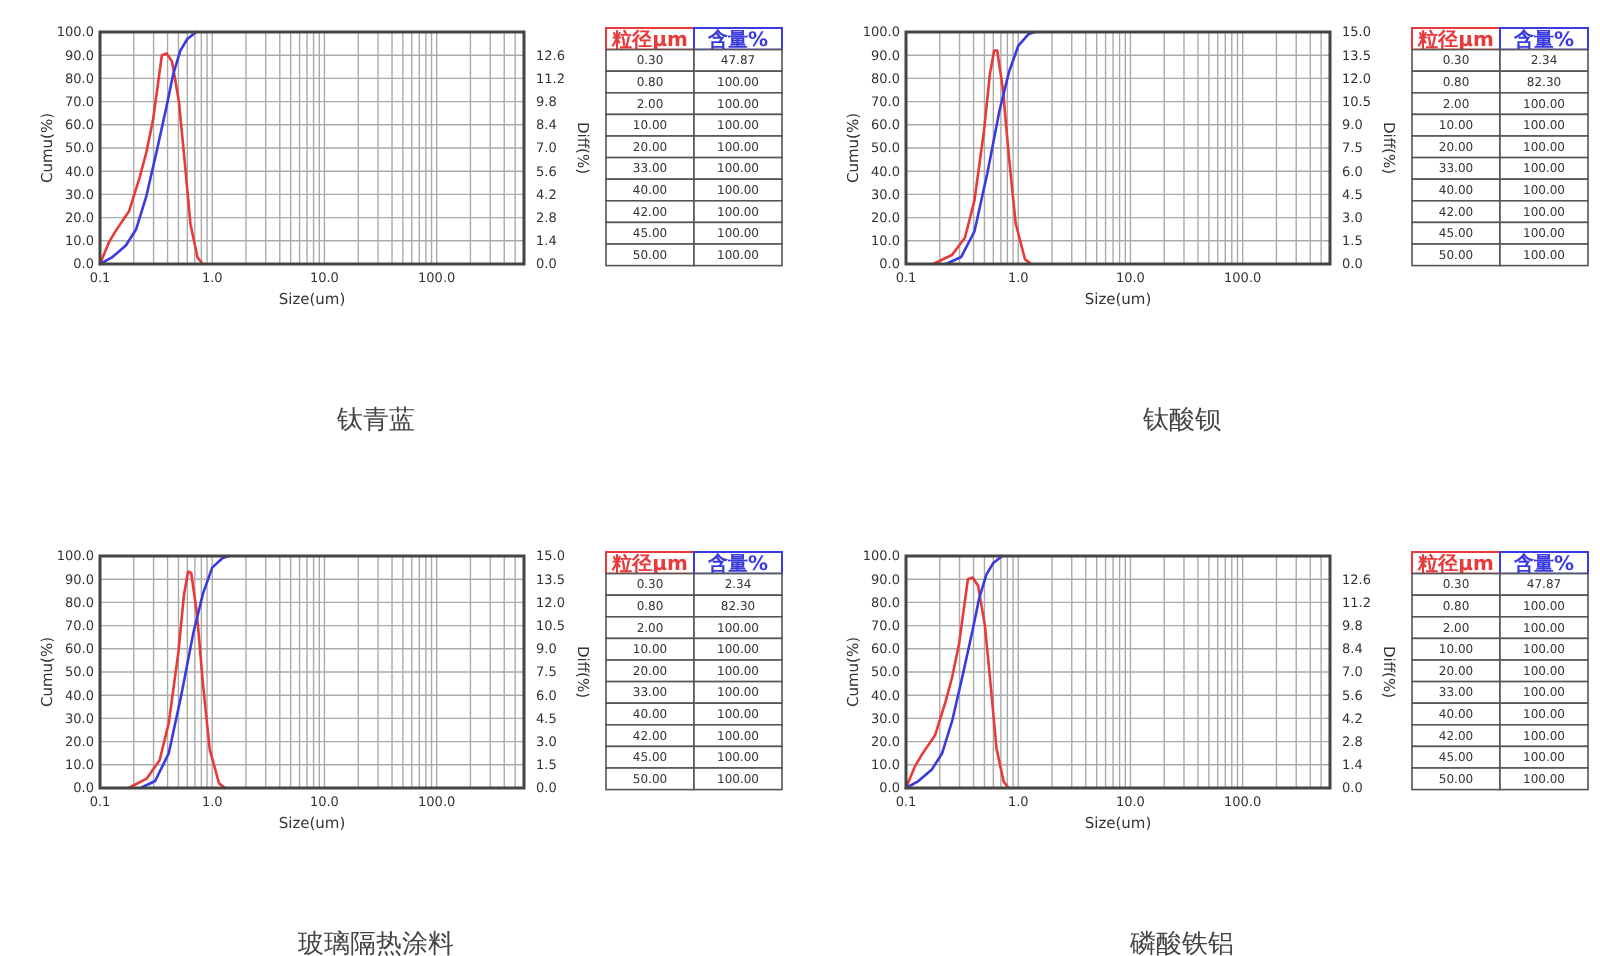 The width and height of the screenshot is (1600, 956). Describe the element at coordinates (1181, 421) in the screenshot. I see `text: 钛酸钡` at that location.